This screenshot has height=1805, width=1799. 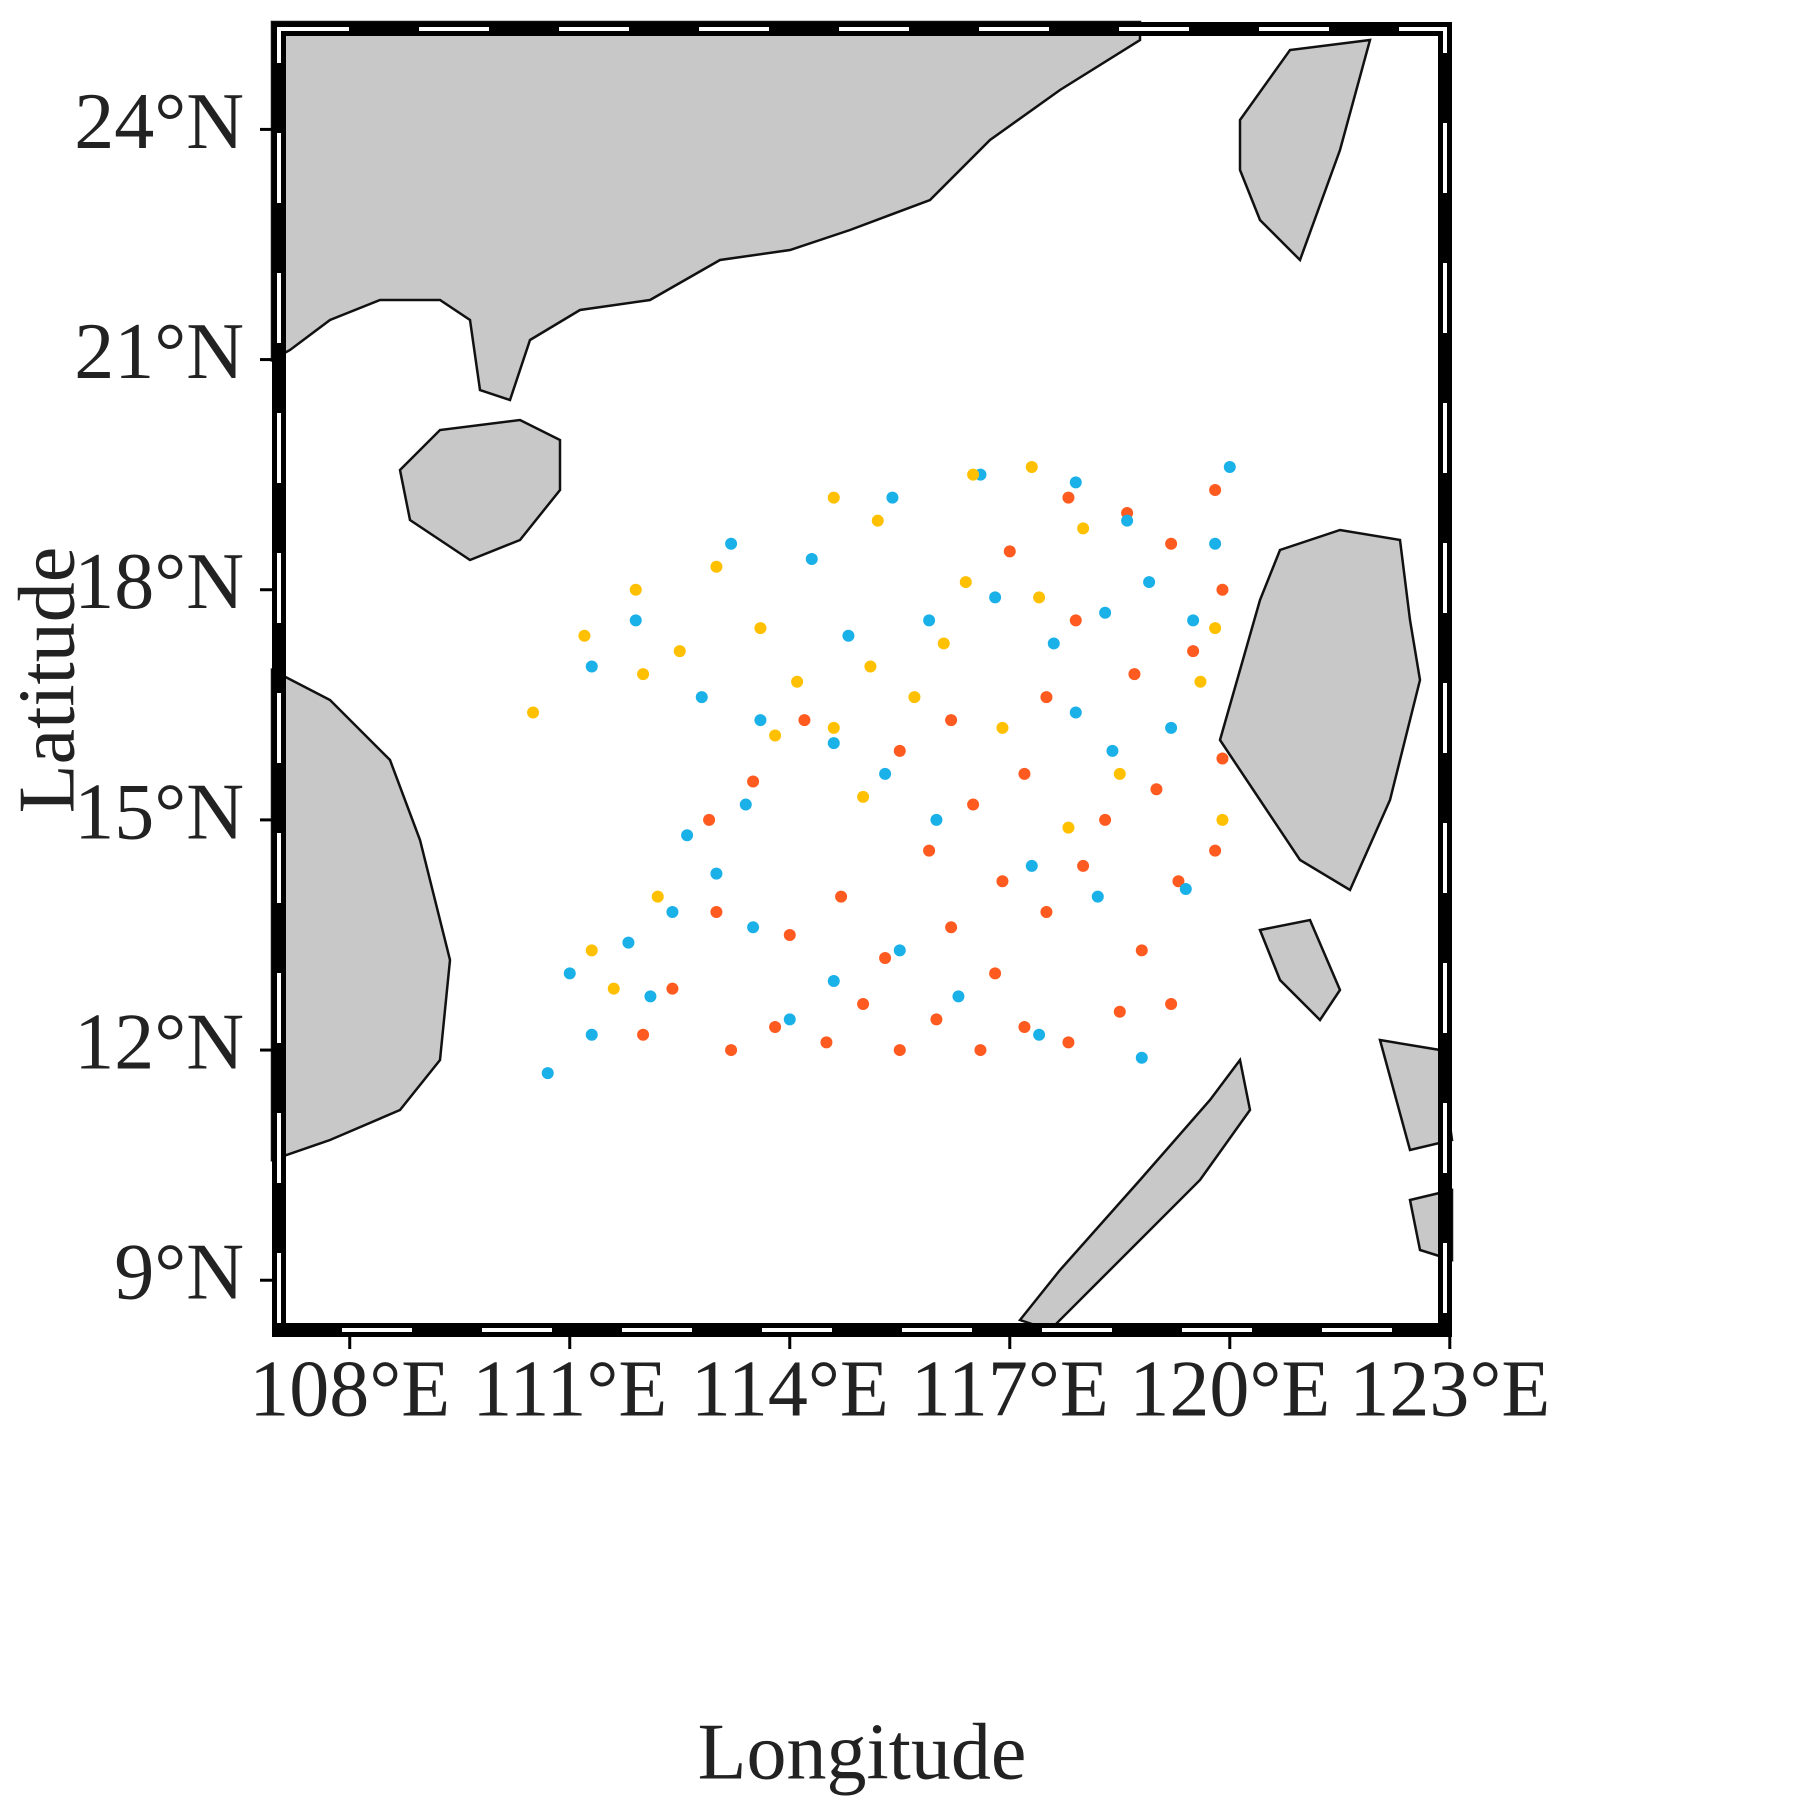 What do you see at coordinates (1320, 710) in the screenshot?
I see `luzon` at bounding box center [1320, 710].